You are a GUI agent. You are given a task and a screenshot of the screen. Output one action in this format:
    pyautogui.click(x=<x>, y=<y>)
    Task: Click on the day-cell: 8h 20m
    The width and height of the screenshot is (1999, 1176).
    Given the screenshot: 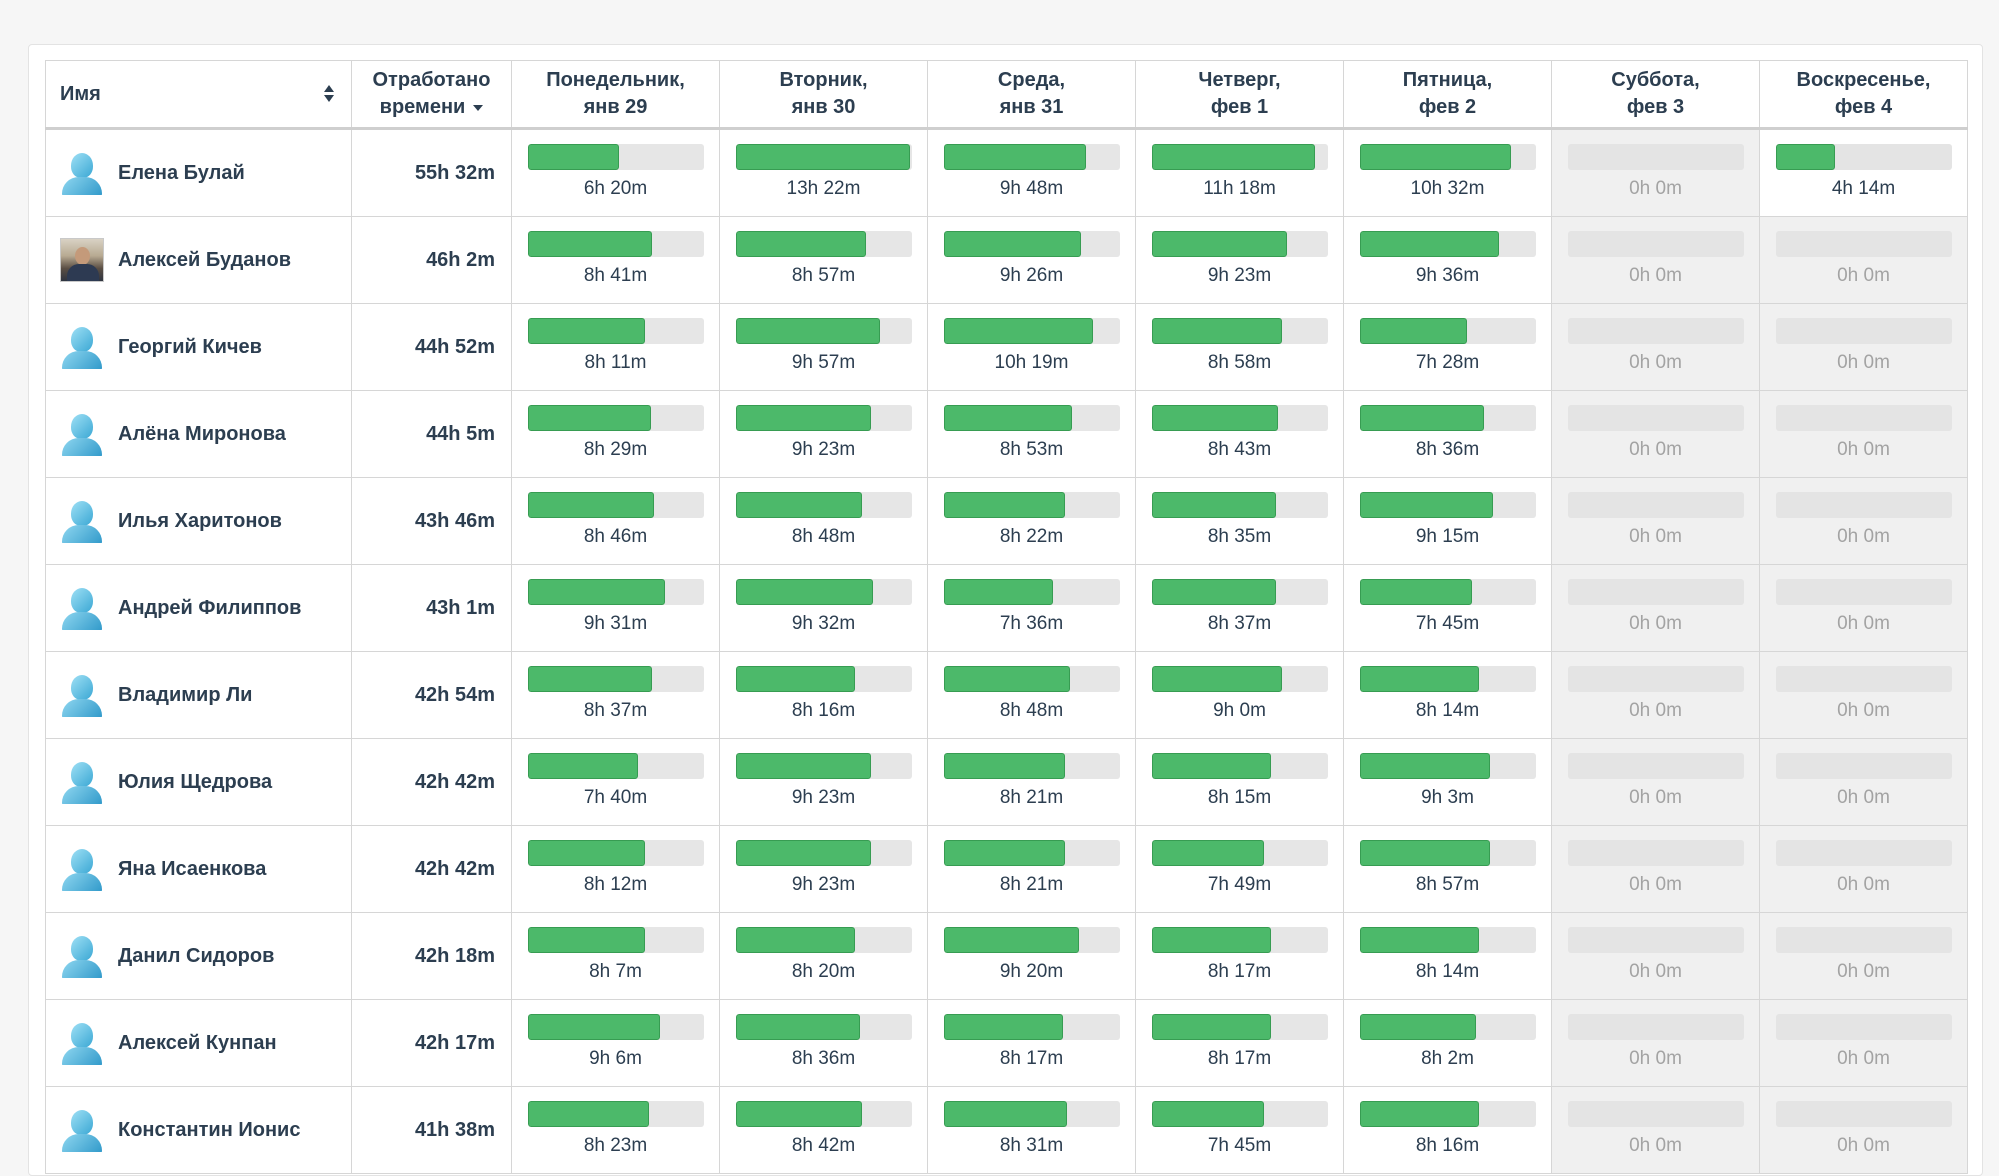 What is the action you would take?
    pyautogui.click(x=823, y=956)
    